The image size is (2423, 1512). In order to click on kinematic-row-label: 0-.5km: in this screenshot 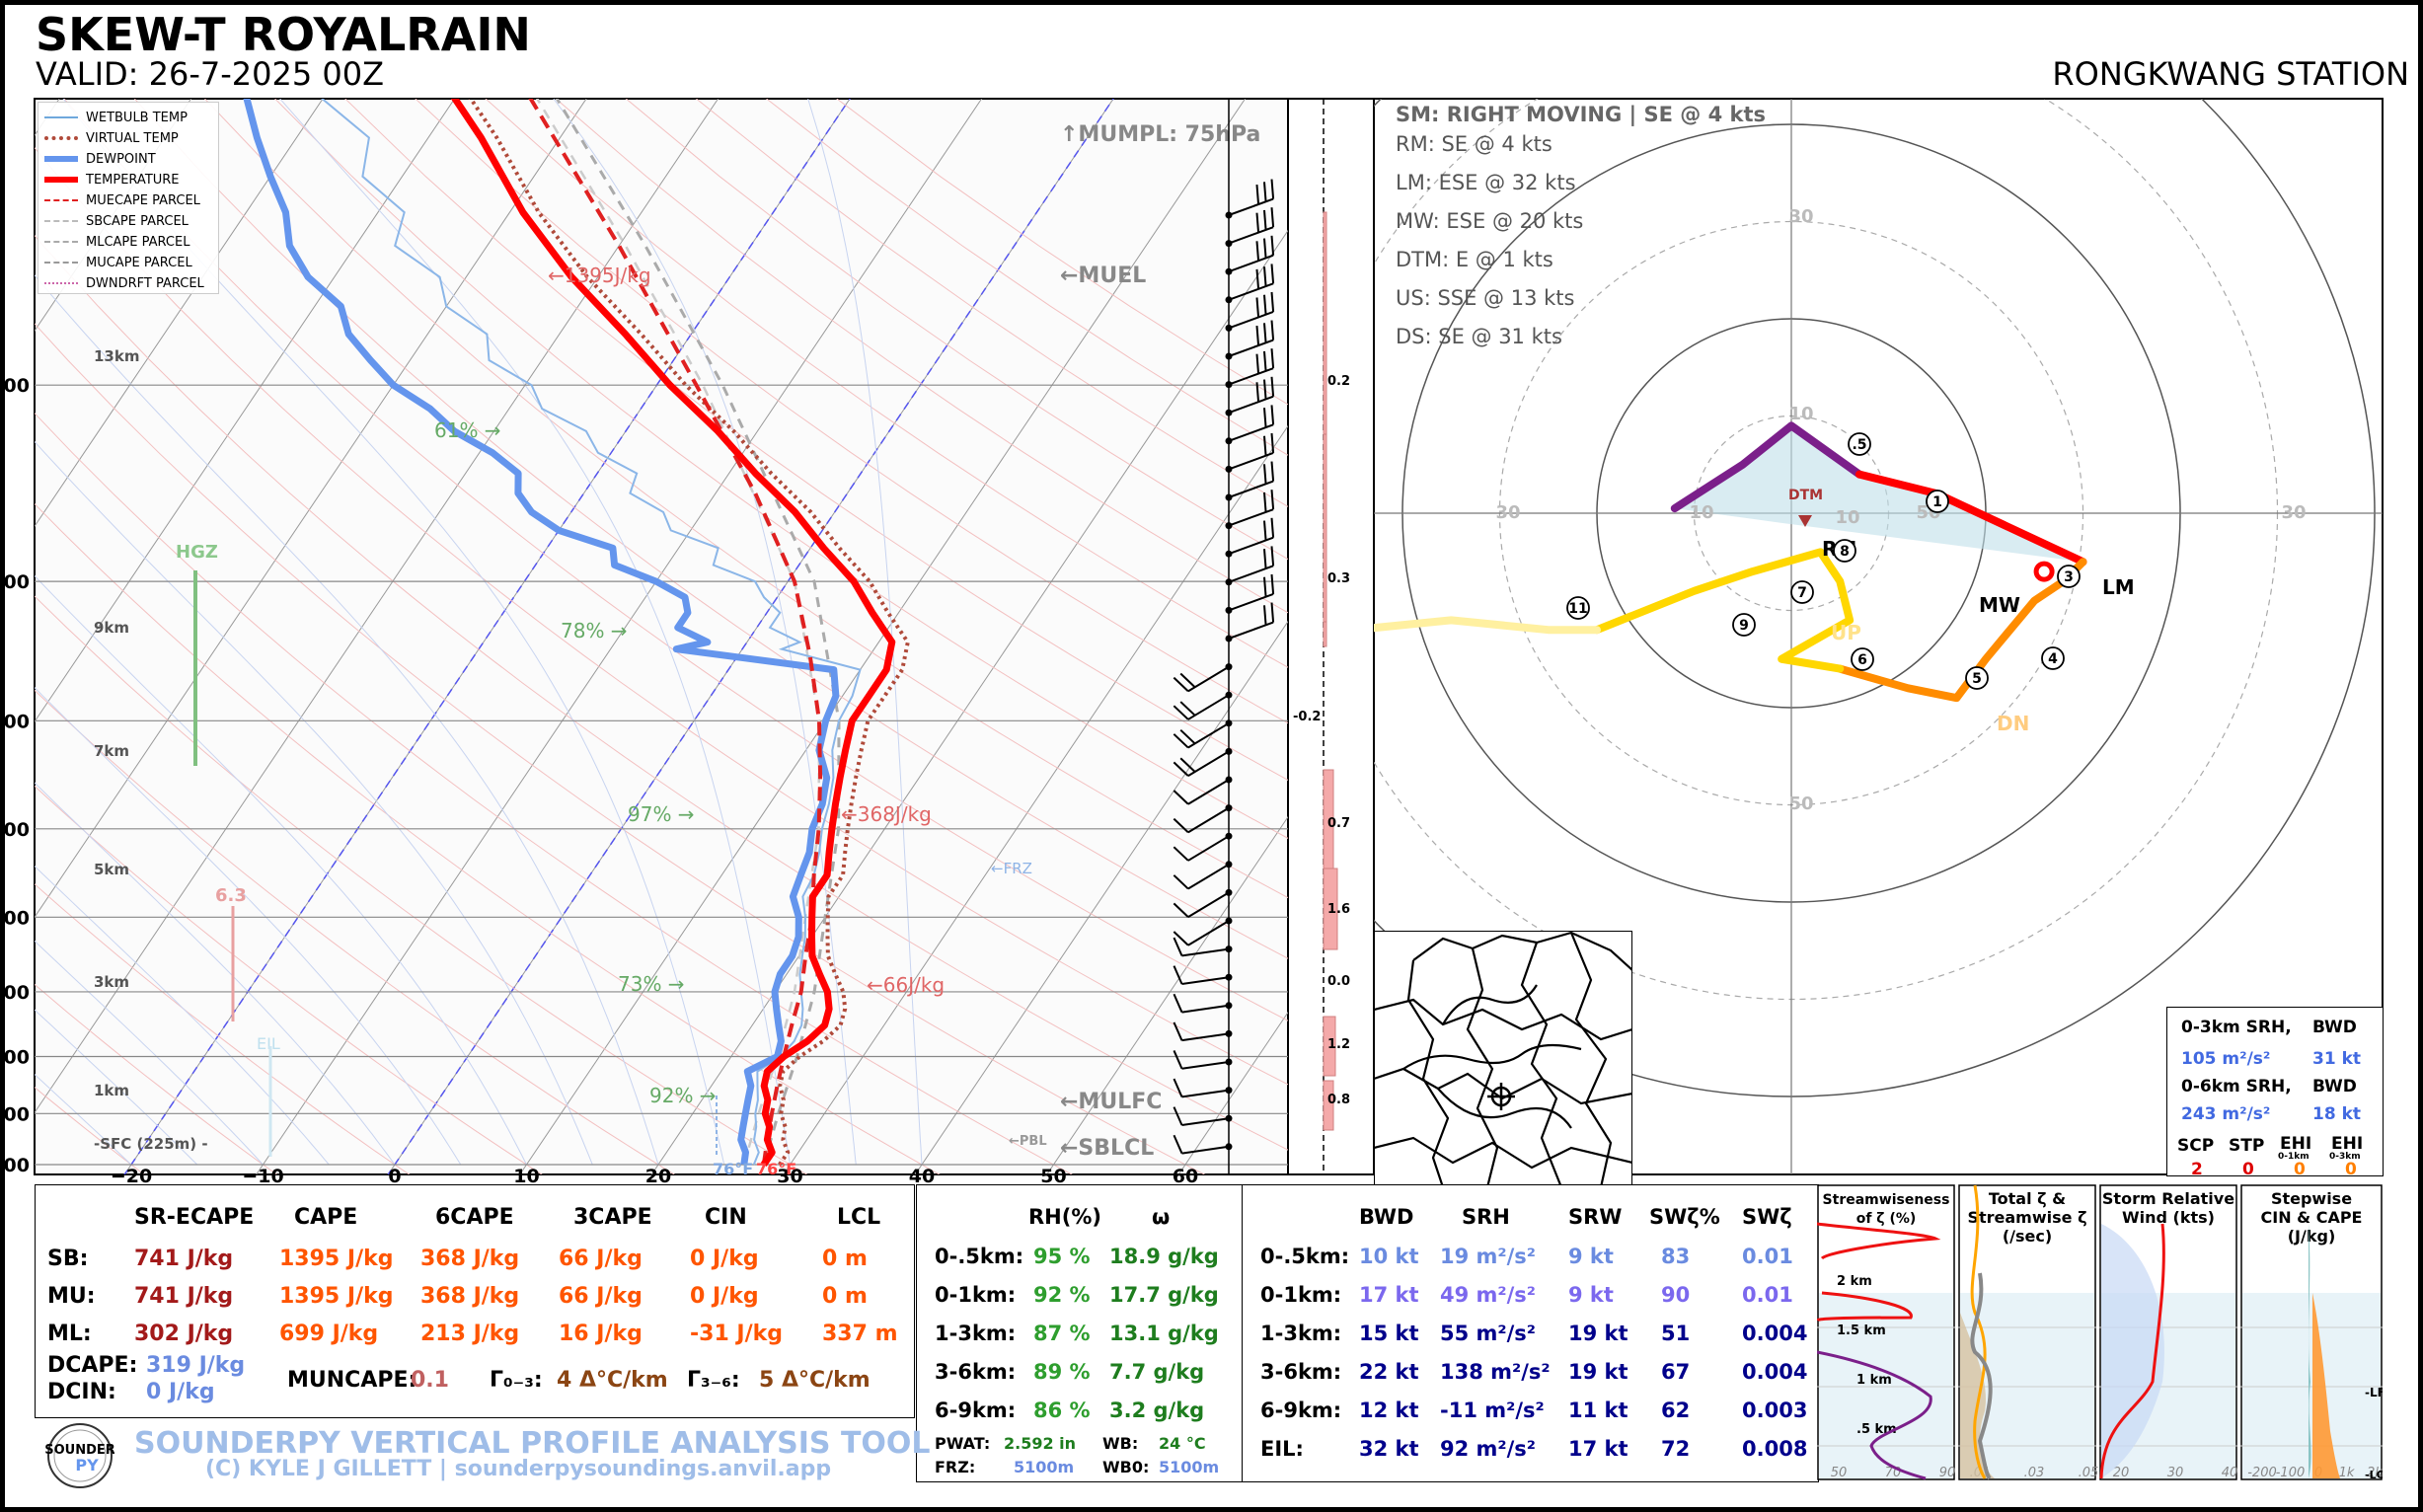, I will do `click(1305, 1257)`.